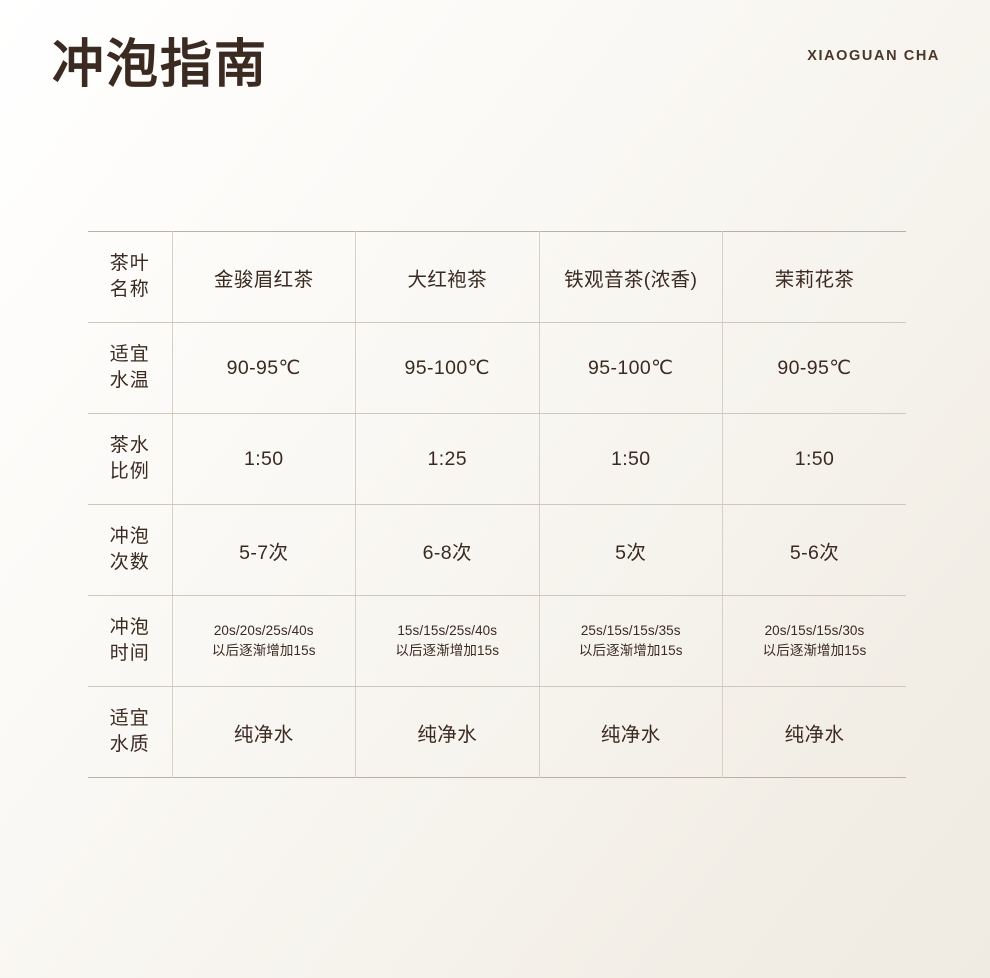  I want to click on cell-tea-water-ratio-3: 1:50, so click(631, 459).